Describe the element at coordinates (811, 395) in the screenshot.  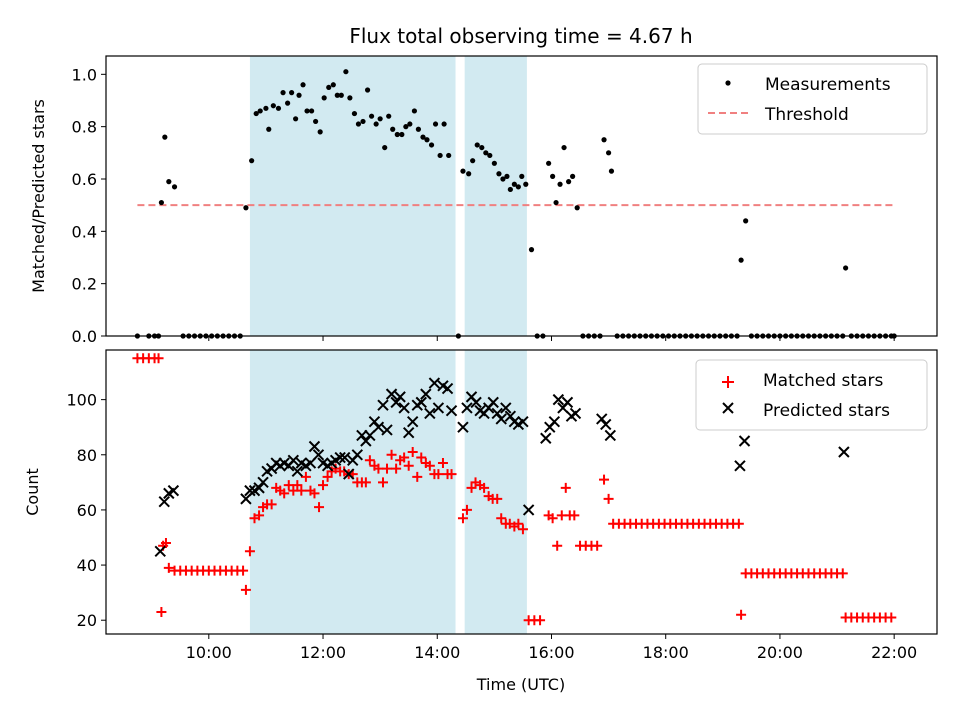
I see `bottom-legend-box` at that location.